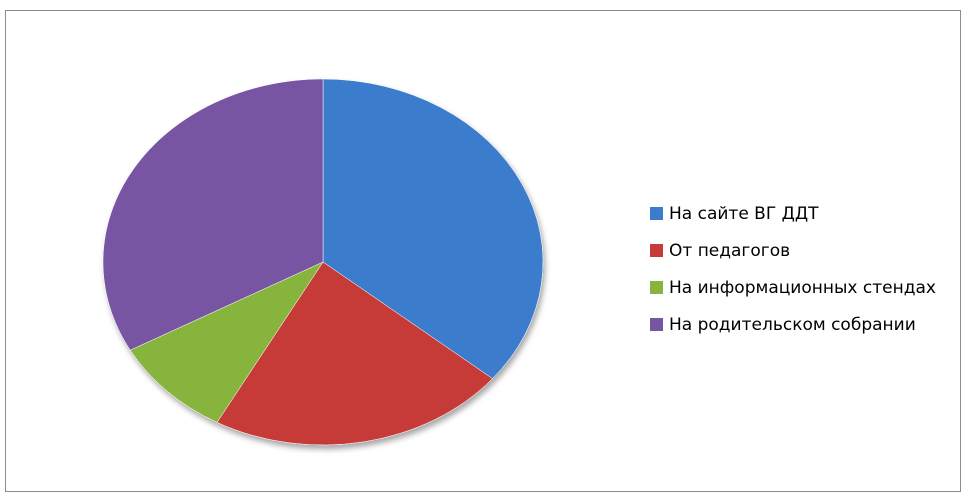 This screenshot has height=498, width=968. Describe the element at coordinates (730, 250) in the screenshot. I see `legend-label: От педагогов` at that location.